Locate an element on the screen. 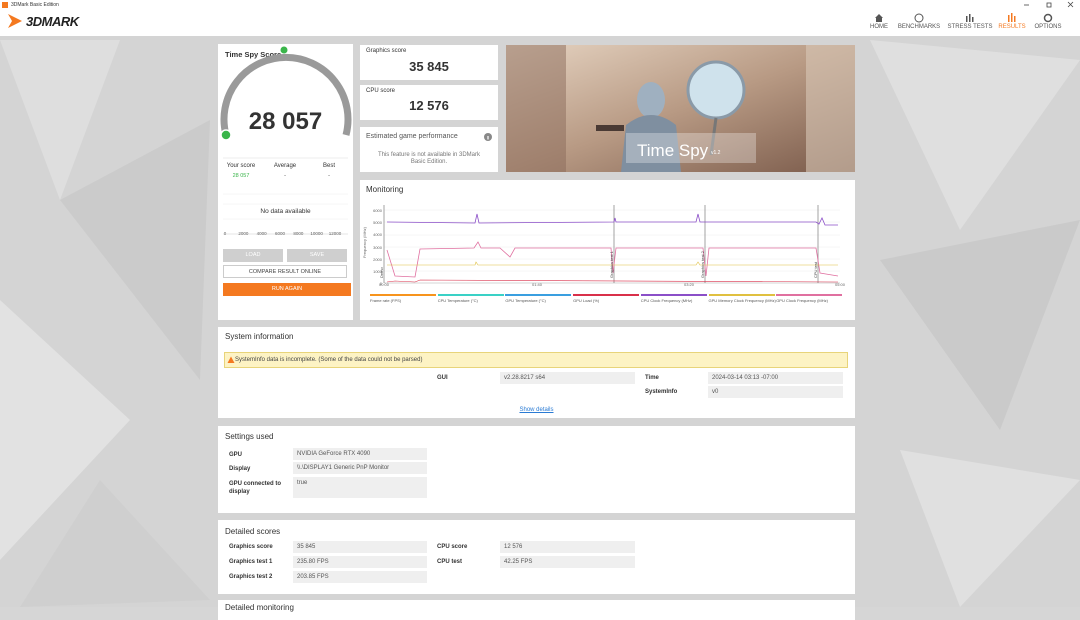  score-label: Graphics test 2 is located at coordinates (251, 577).